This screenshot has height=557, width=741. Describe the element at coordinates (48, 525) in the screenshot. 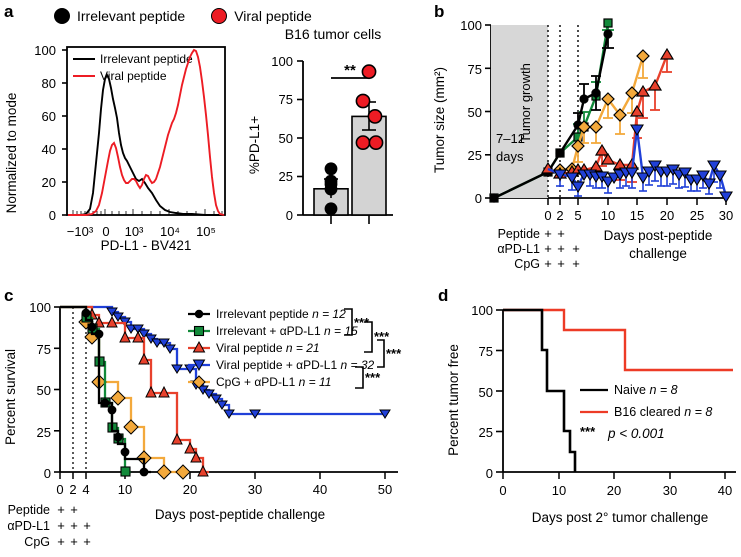

I see `c-treatment-table: Peptide αPD-L1 CpG + + + + + + + +` at that location.